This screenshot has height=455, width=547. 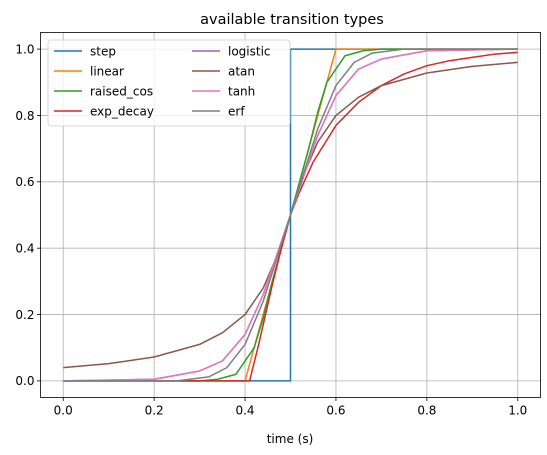 What do you see at coordinates (249, 51) in the screenshot?
I see `legend-label-logistic: logistic` at bounding box center [249, 51].